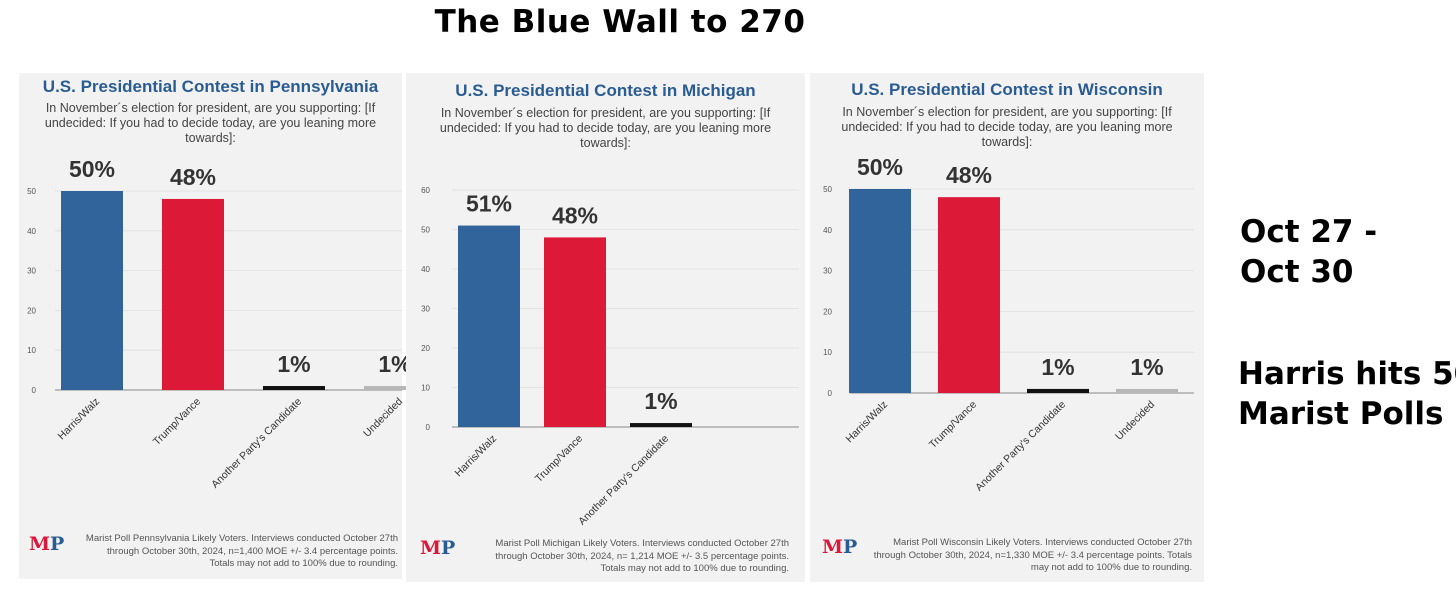 The image size is (1456, 612). I want to click on data-label: 51%, so click(489, 204).